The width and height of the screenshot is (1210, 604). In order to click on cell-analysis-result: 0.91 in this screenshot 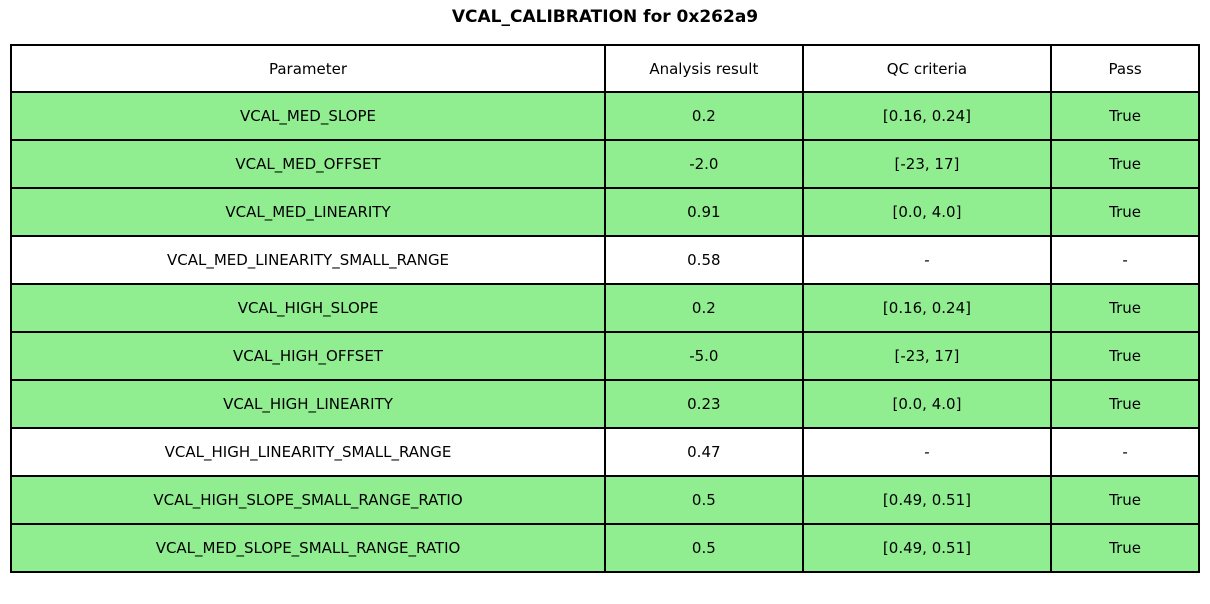, I will do `click(704, 212)`.